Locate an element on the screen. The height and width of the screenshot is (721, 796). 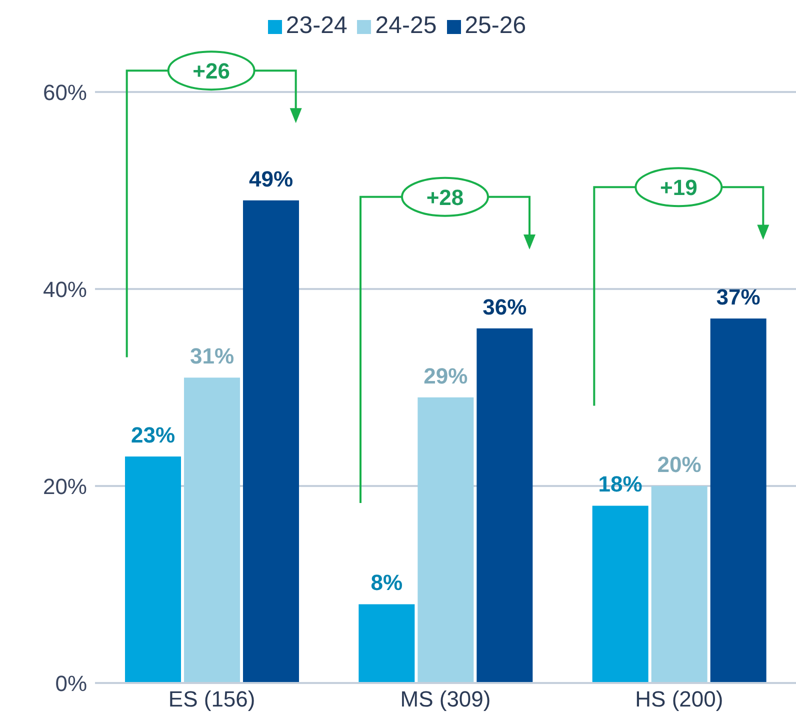
annotation: +28 is located at coordinates (445, 197).